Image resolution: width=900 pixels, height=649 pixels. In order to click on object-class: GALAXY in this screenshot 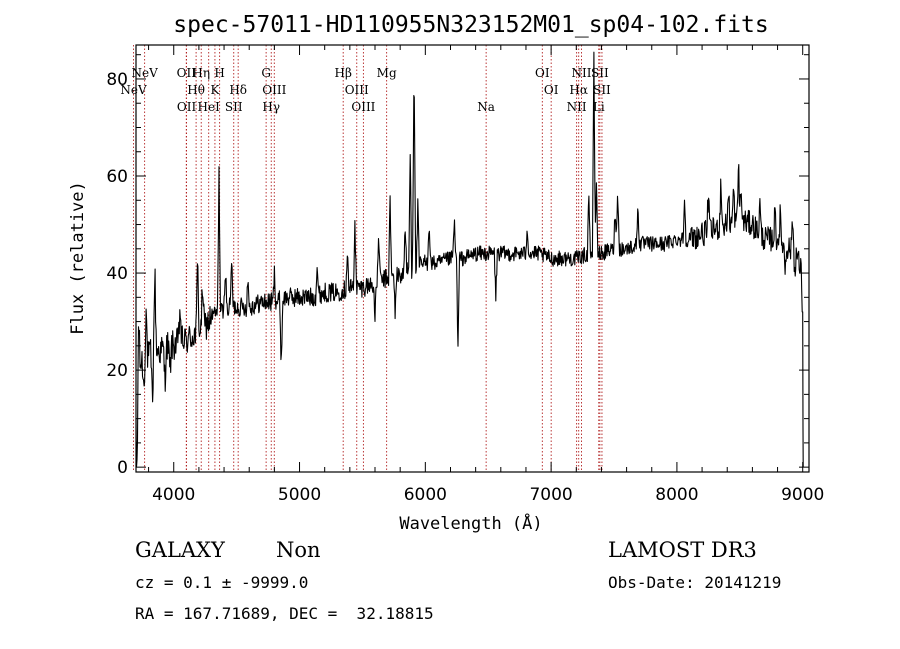, I will do `click(180, 550)`.